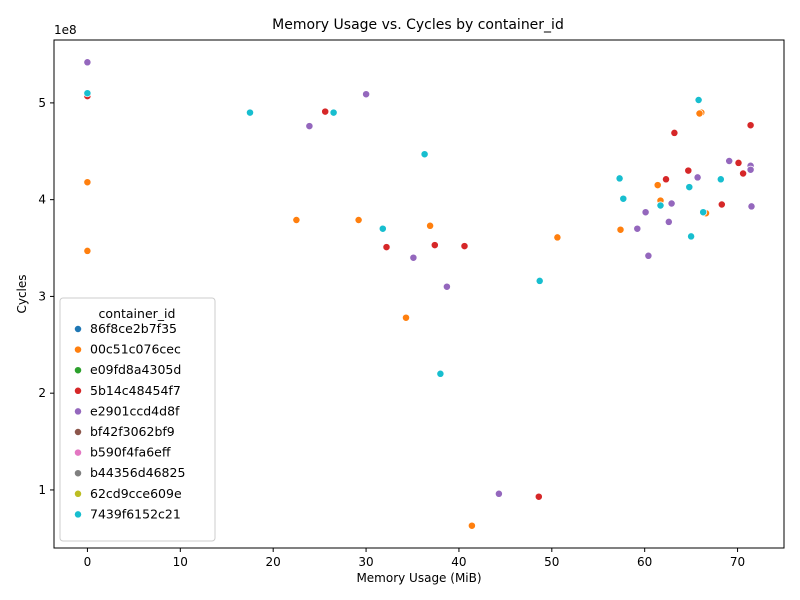 The image size is (800, 600). What do you see at coordinates (22, 293) in the screenshot?
I see `y-axis-label: Cycles` at bounding box center [22, 293].